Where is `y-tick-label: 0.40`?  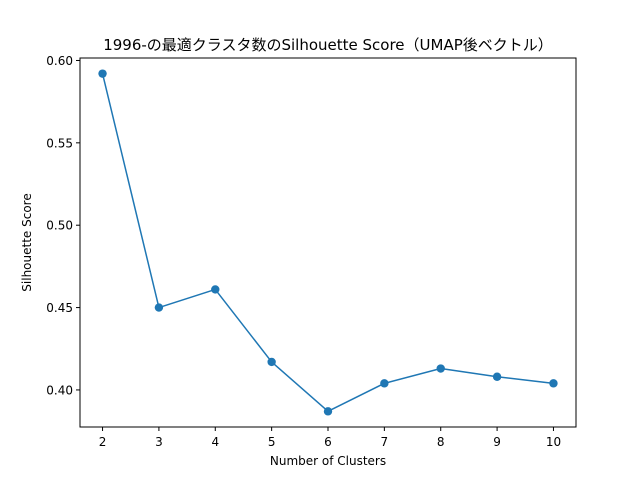
y-tick-label: 0.40 is located at coordinates (59, 390).